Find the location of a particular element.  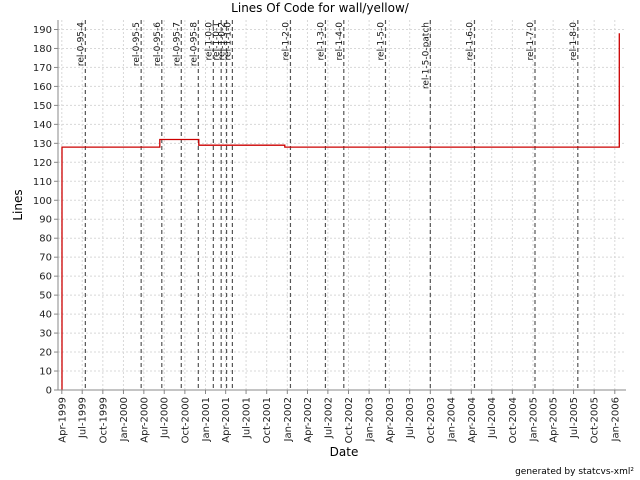

x-tick-label: Oct-2004 is located at coordinates (513, 420).